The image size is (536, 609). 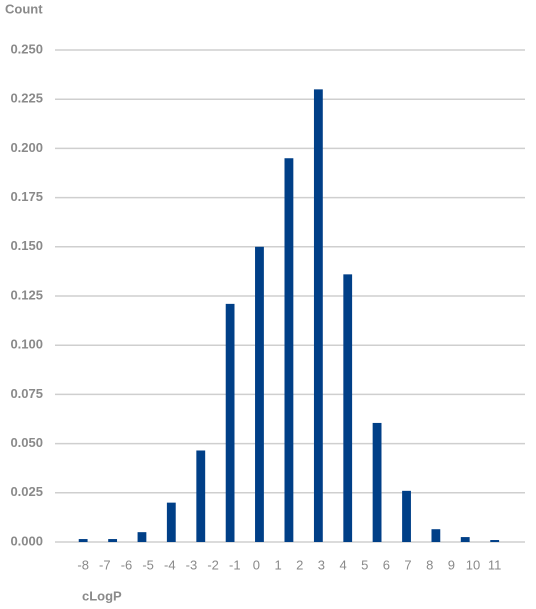 What do you see at coordinates (277, 564) in the screenshot?
I see `x-tick-label: 1` at bounding box center [277, 564].